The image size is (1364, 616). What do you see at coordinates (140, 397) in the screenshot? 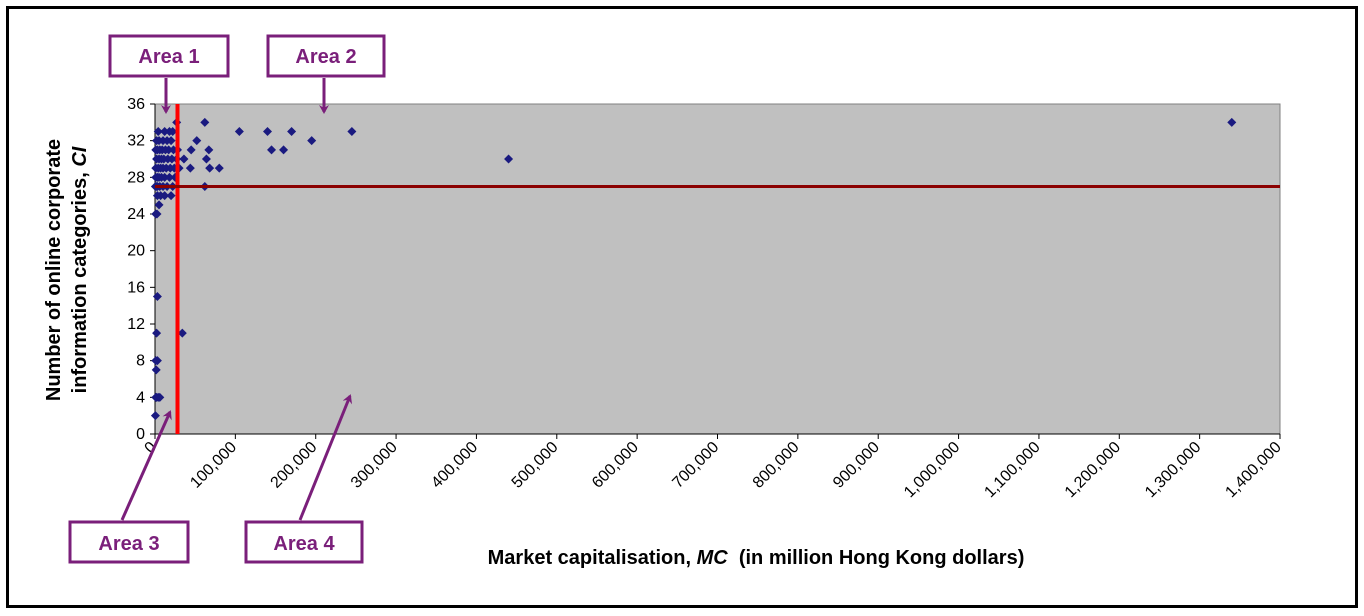
I see `y-tick-label: 4` at bounding box center [140, 397].